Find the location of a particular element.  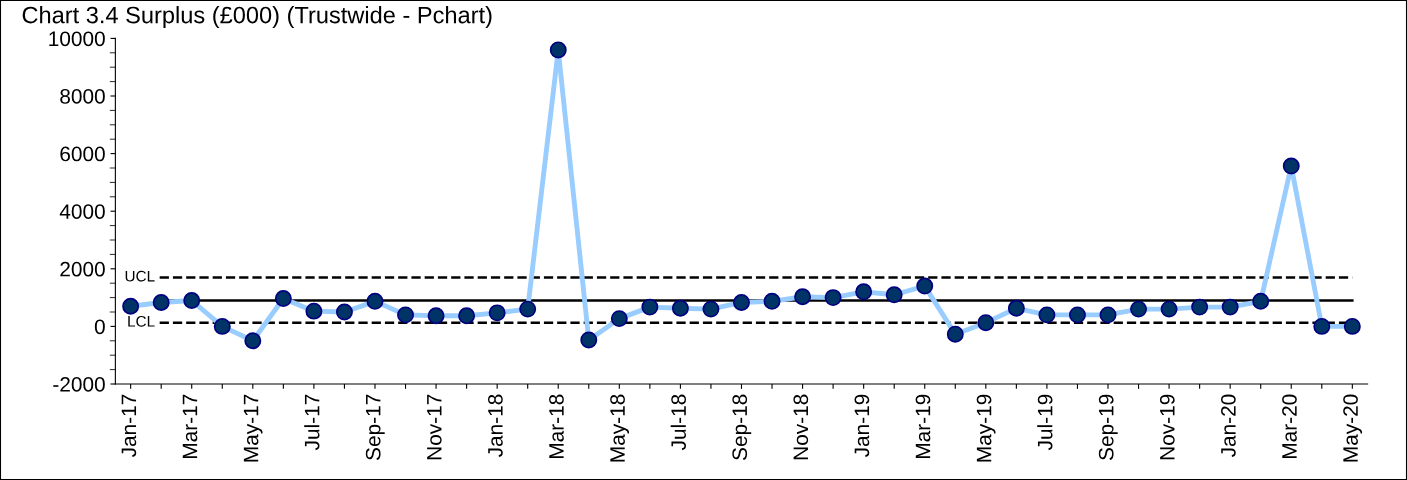

x-tick-label: Sep-19 is located at coordinates (1108, 427).